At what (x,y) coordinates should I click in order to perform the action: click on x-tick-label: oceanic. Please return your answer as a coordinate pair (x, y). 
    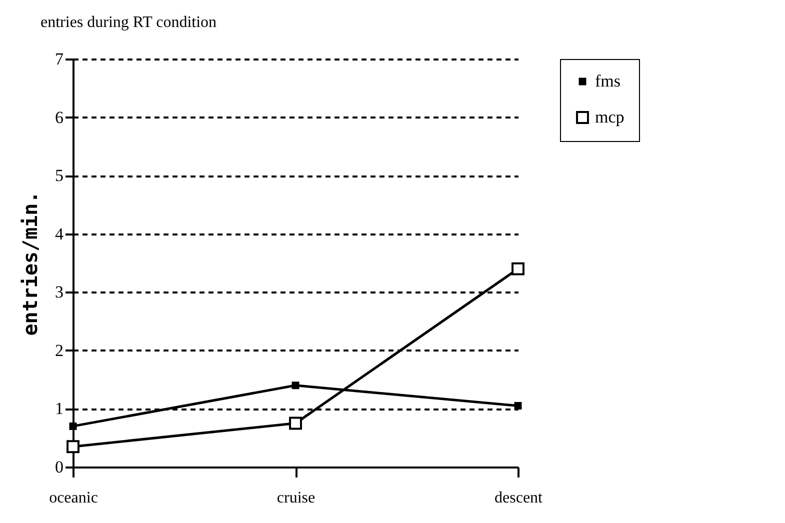
    Looking at the image, I should click on (73, 498).